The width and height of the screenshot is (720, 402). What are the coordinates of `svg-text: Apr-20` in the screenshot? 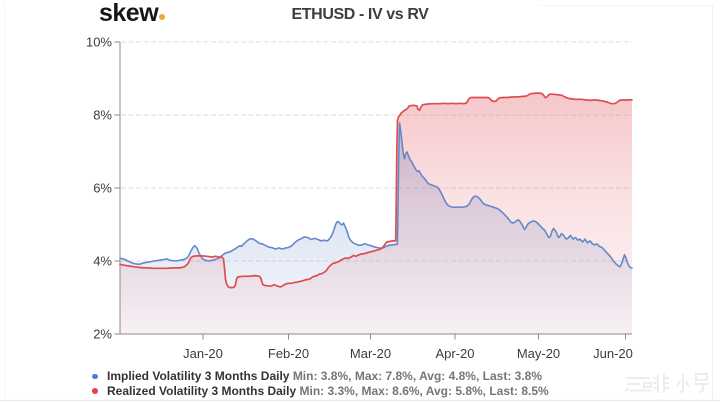 It's located at (454, 353).